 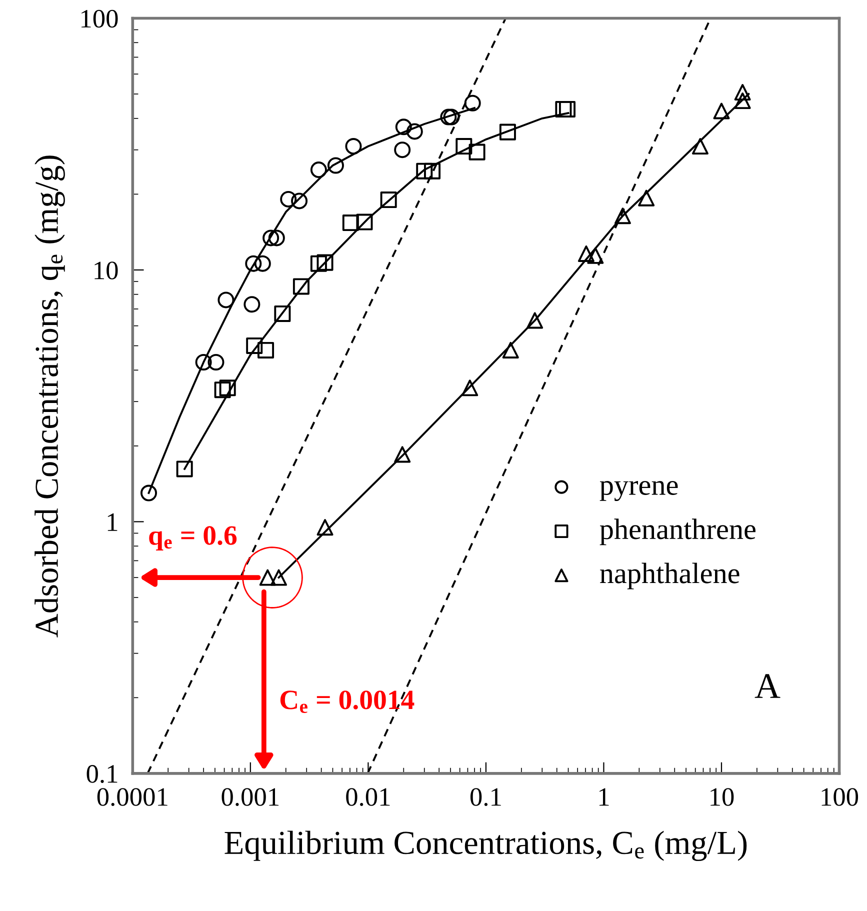 What do you see at coordinates (193, 538) in the screenshot?
I see `annotation: q$_{e}$ = 0.6` at bounding box center [193, 538].